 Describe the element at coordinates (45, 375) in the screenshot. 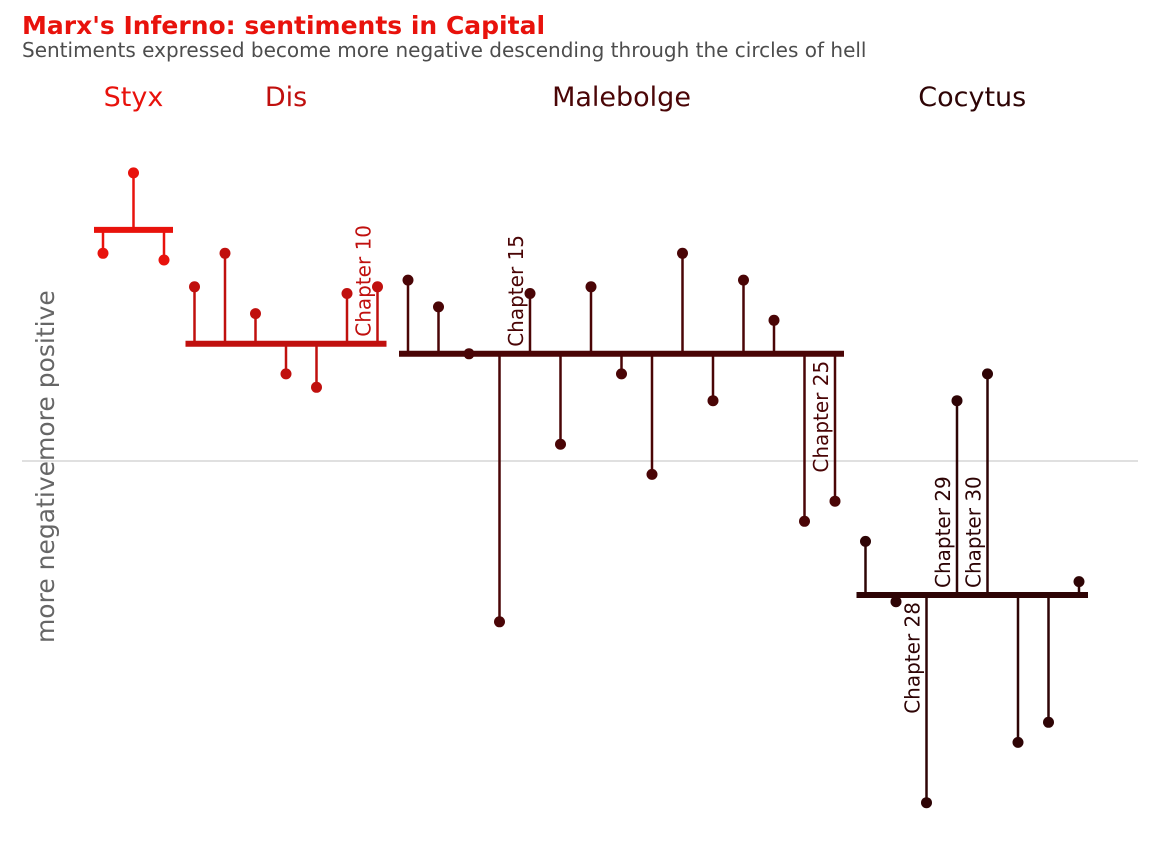

I see `y-axis-label-positive: more positive` at that location.